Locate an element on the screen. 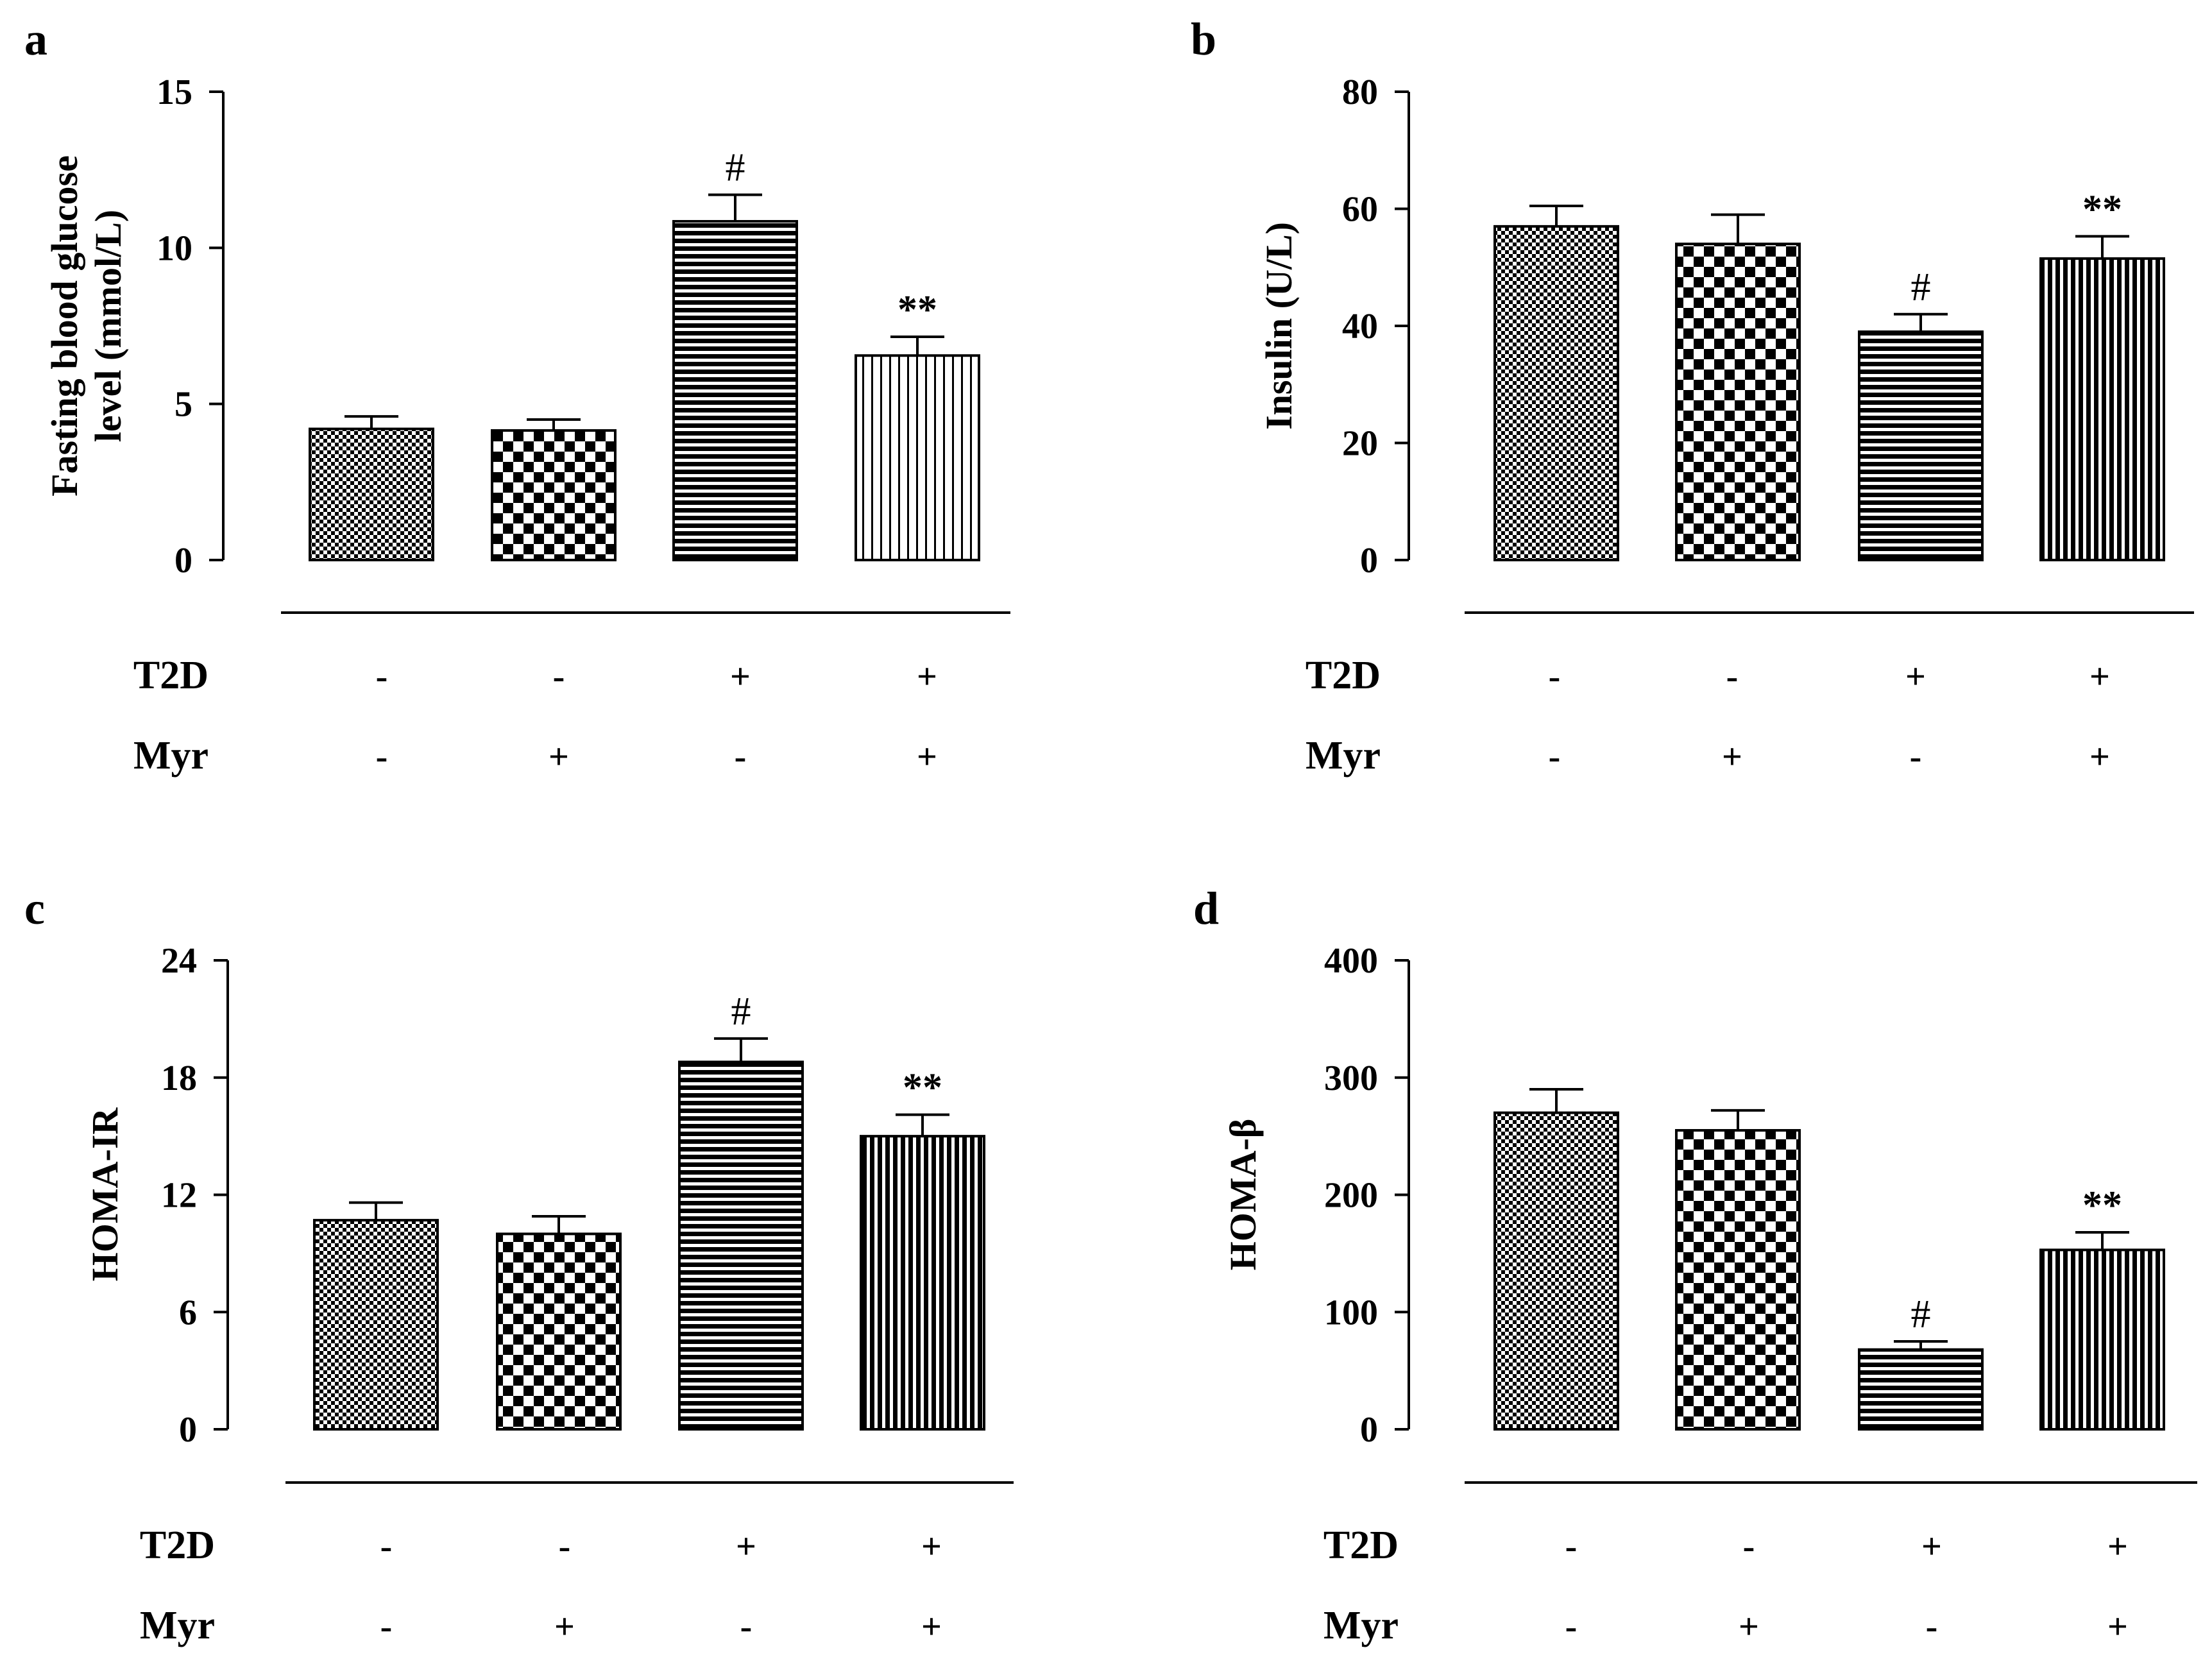 The height and width of the screenshot is (1666, 2212). panel-letter: c is located at coordinates (34, 908).